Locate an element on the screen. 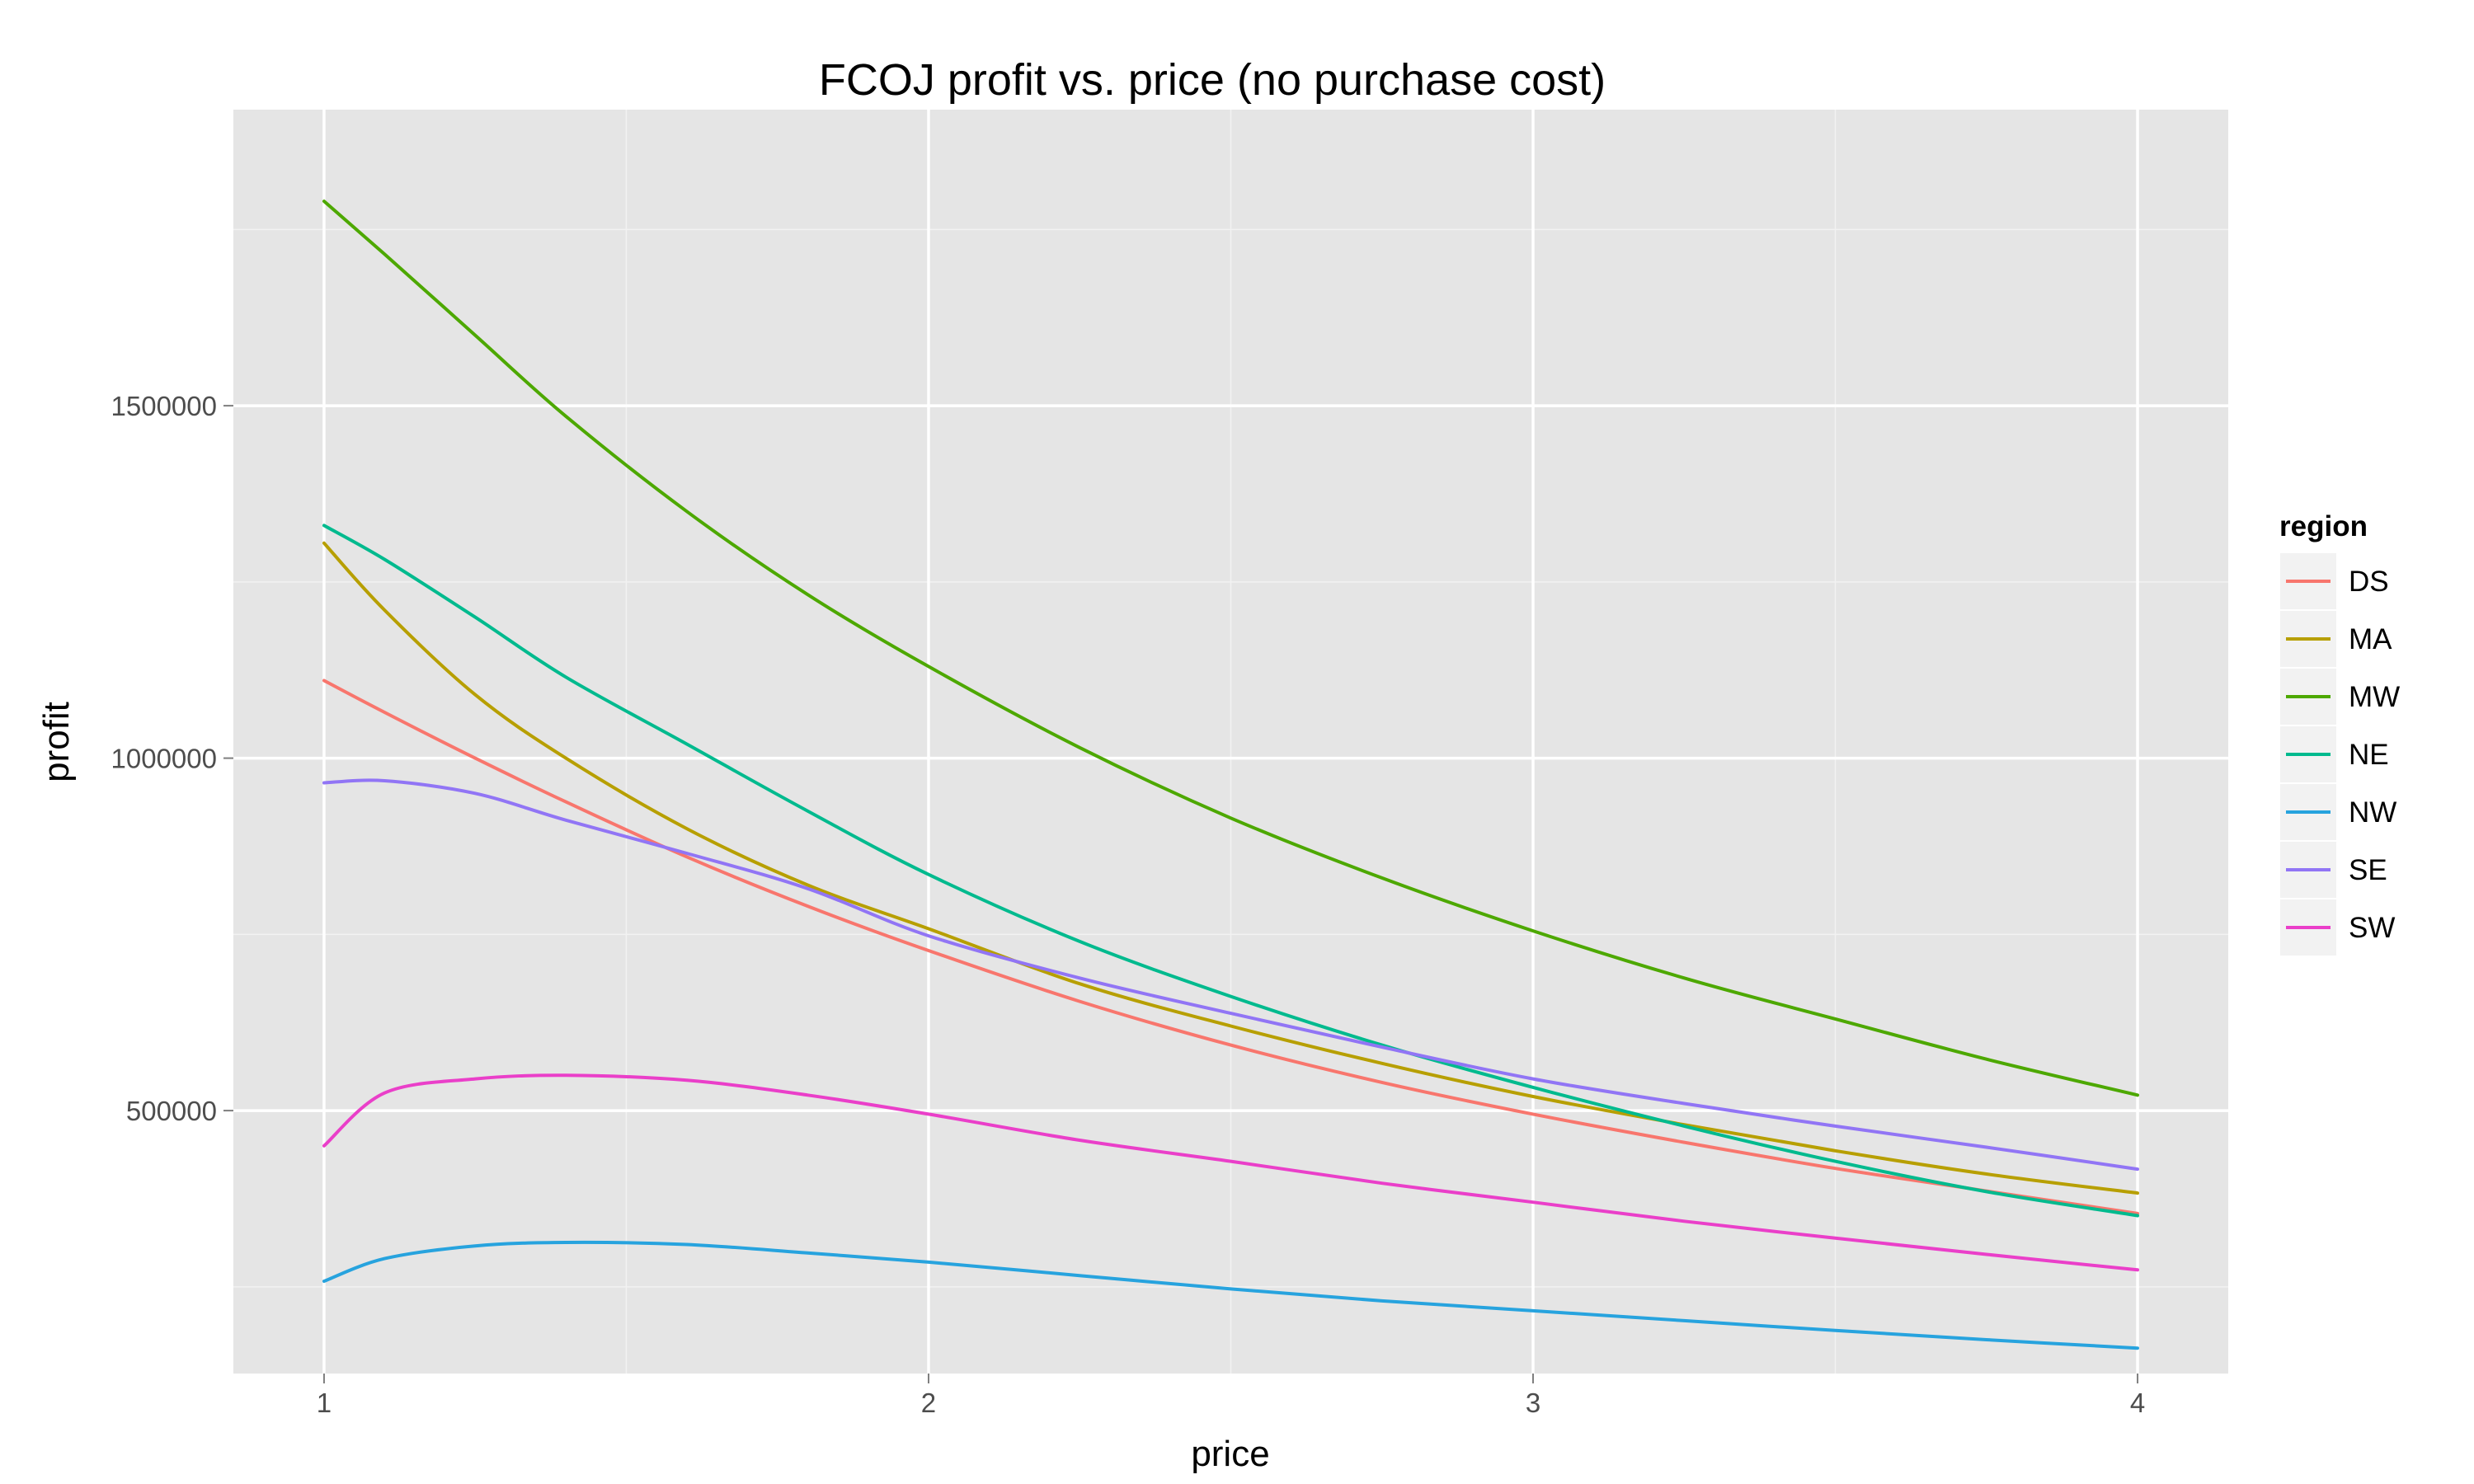  chart-title: FCOJ profit vs. price (no purchase cost) is located at coordinates (1212, 80).